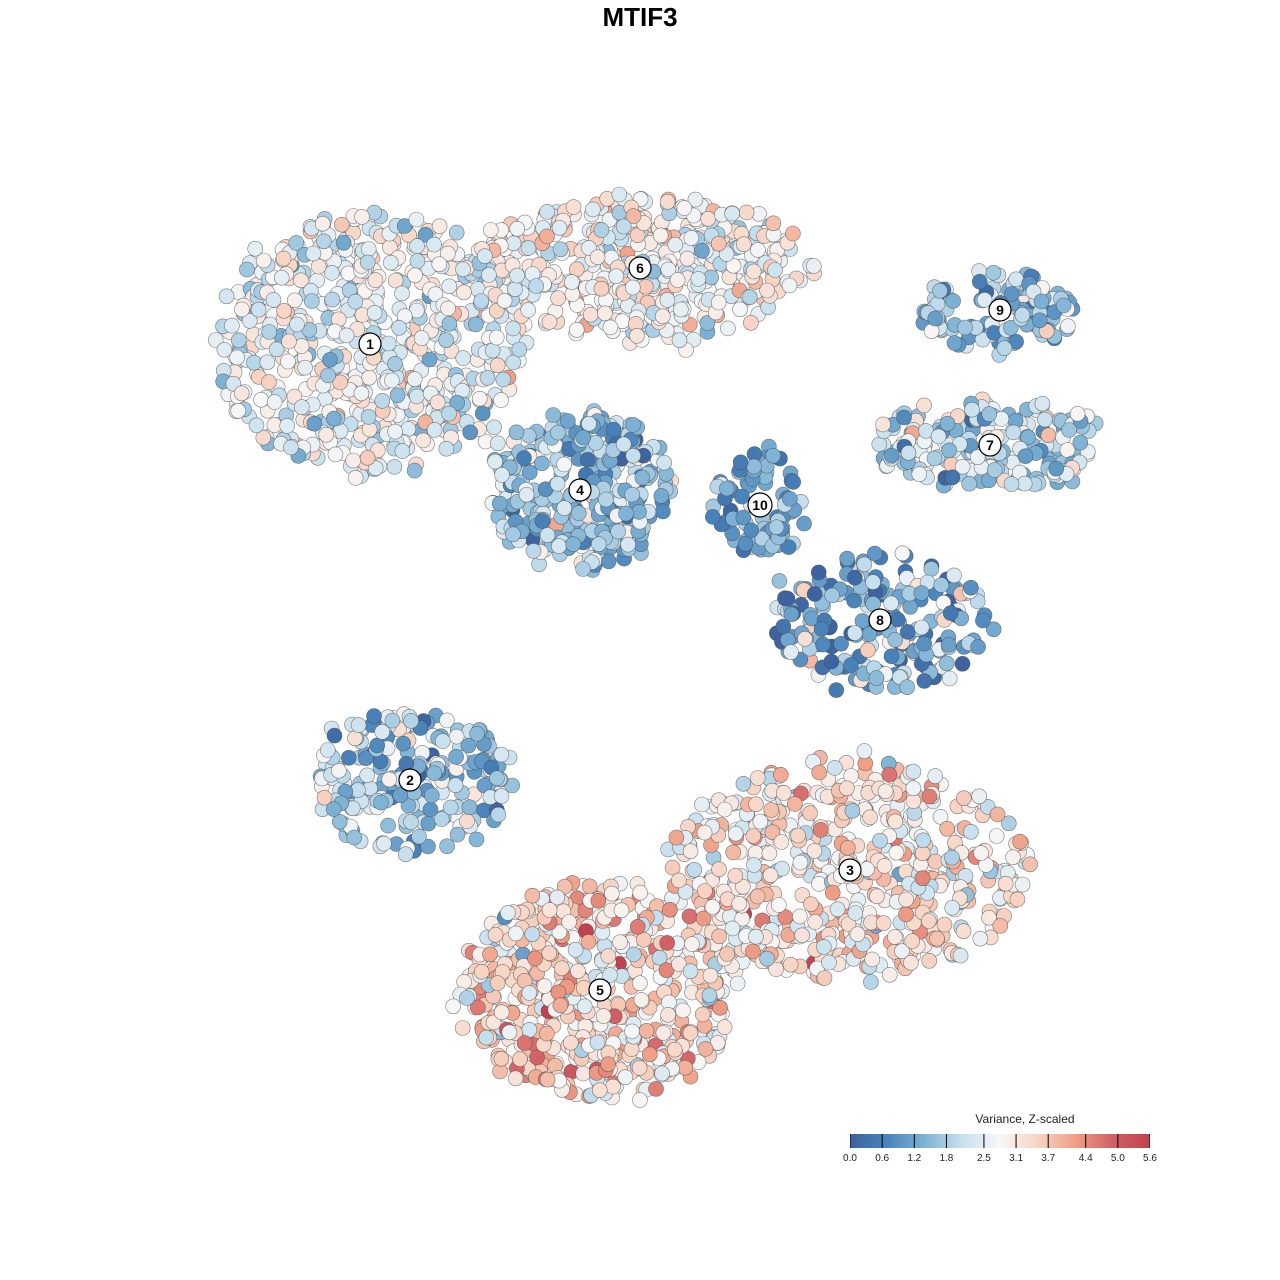 This screenshot has width=1280, height=1280. I want to click on cluster-label-text: 8, so click(880, 620).